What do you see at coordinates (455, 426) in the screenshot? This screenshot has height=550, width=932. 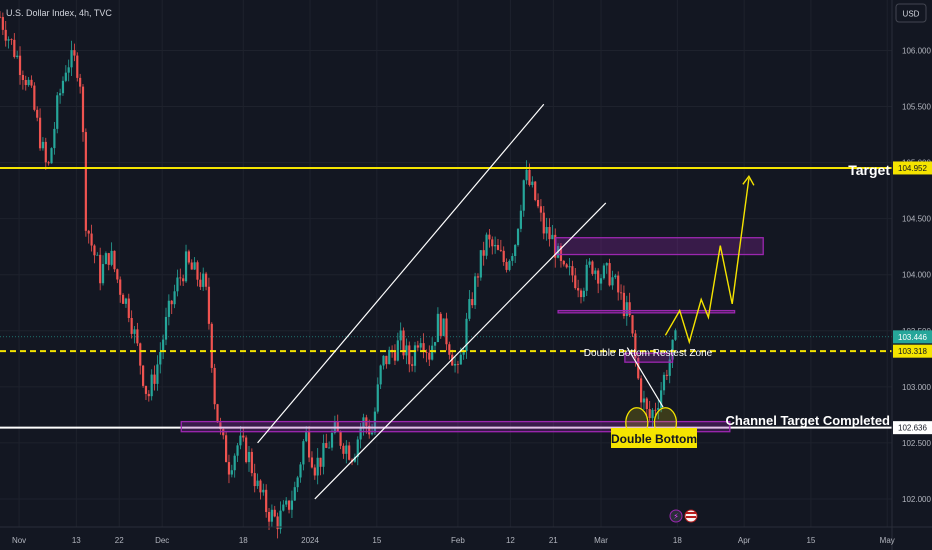 I see `demand-zone` at bounding box center [455, 426].